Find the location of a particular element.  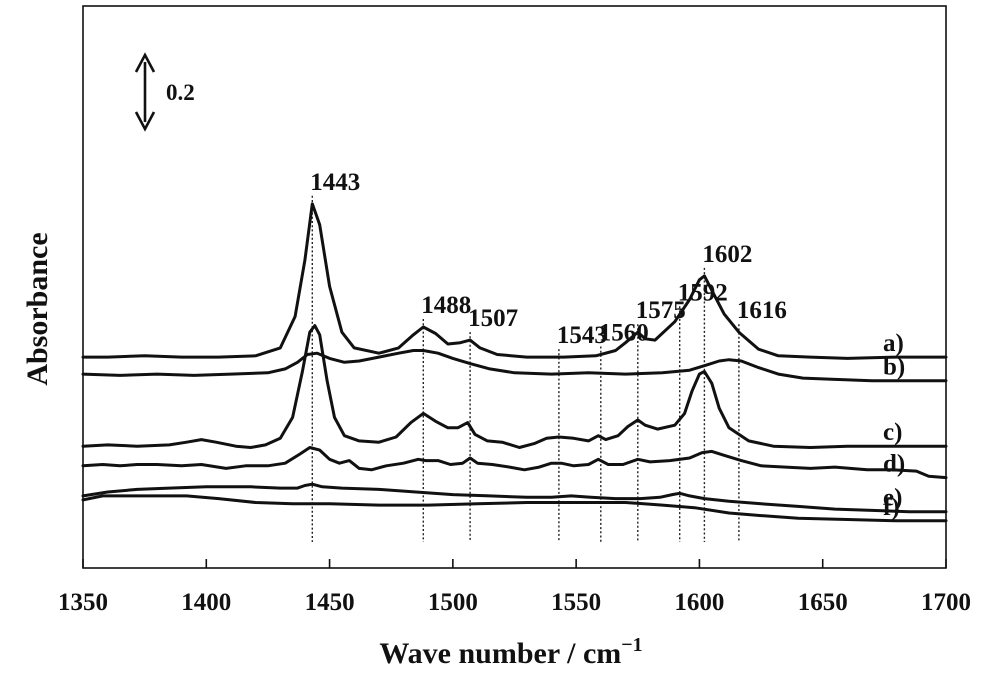

x-tick-label-1400: 1400 is located at coordinates (206, 602).